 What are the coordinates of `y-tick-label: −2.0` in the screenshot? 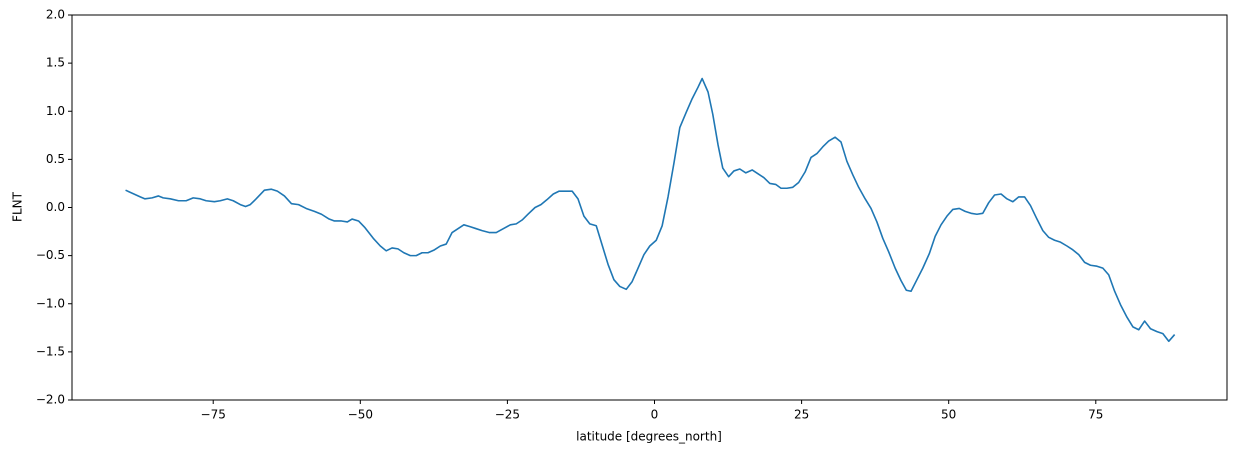 It's located at (50, 400).